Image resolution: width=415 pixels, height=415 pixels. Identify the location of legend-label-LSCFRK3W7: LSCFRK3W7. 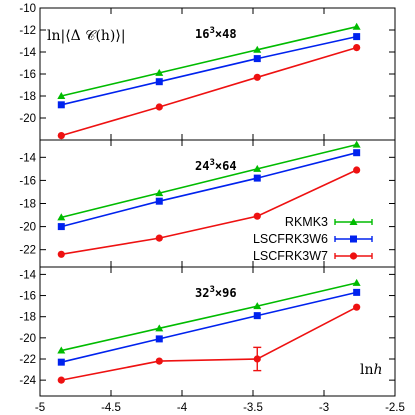
(290, 256).